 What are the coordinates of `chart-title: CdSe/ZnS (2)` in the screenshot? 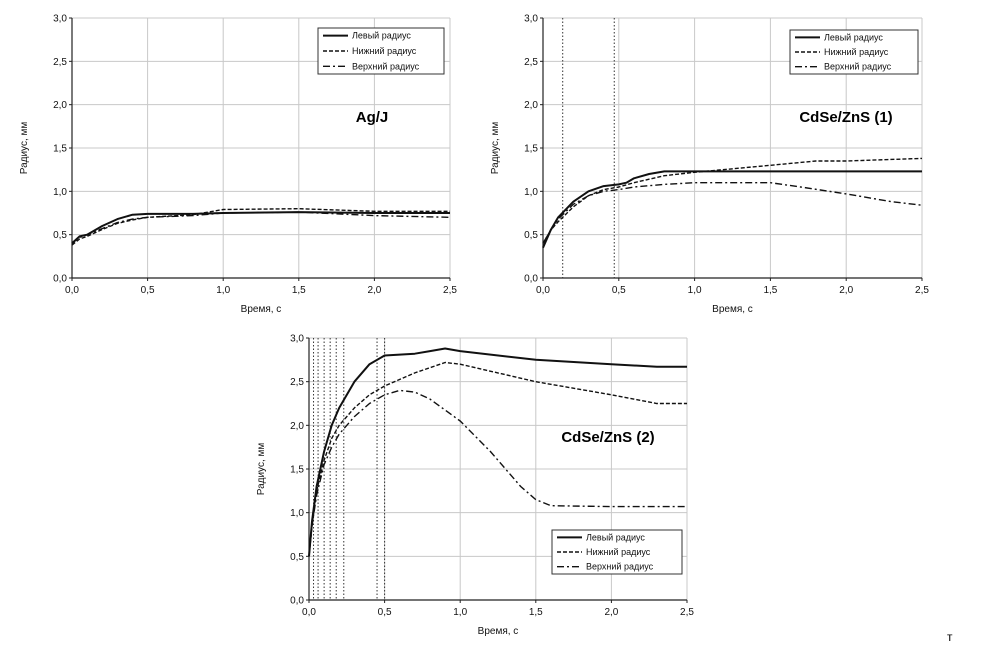 It's located at (607, 437).